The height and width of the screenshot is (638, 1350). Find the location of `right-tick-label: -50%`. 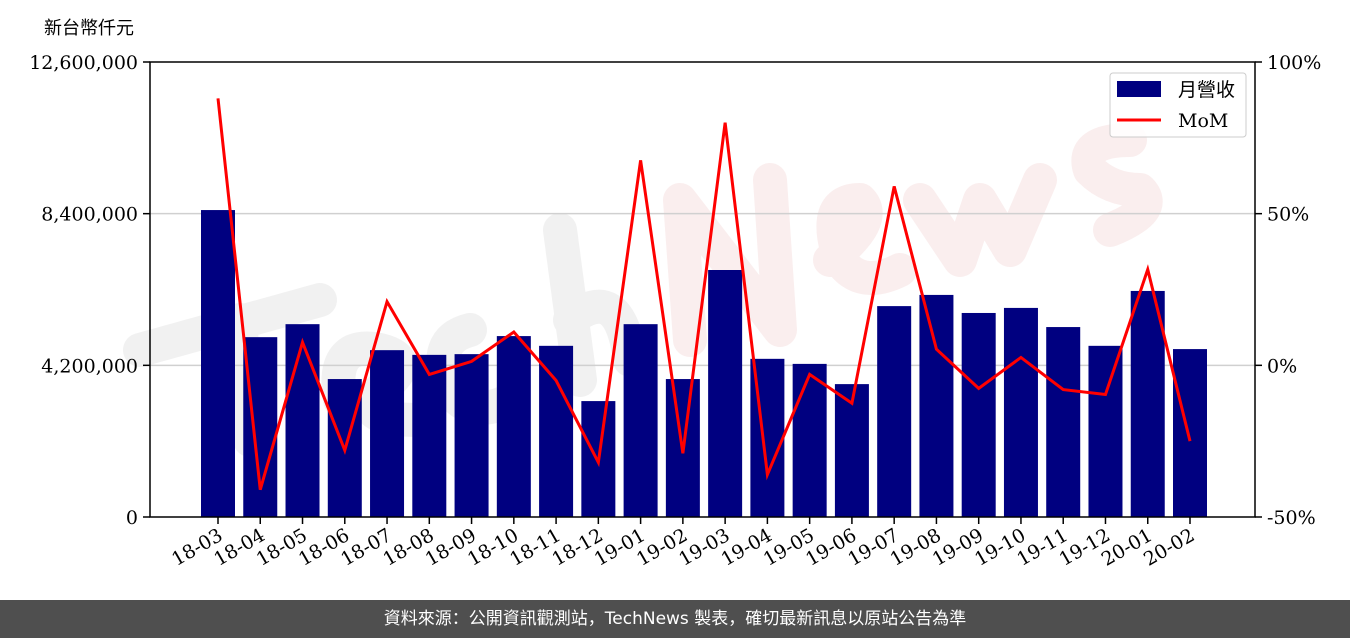

right-tick-label: -50% is located at coordinates (1291, 518).